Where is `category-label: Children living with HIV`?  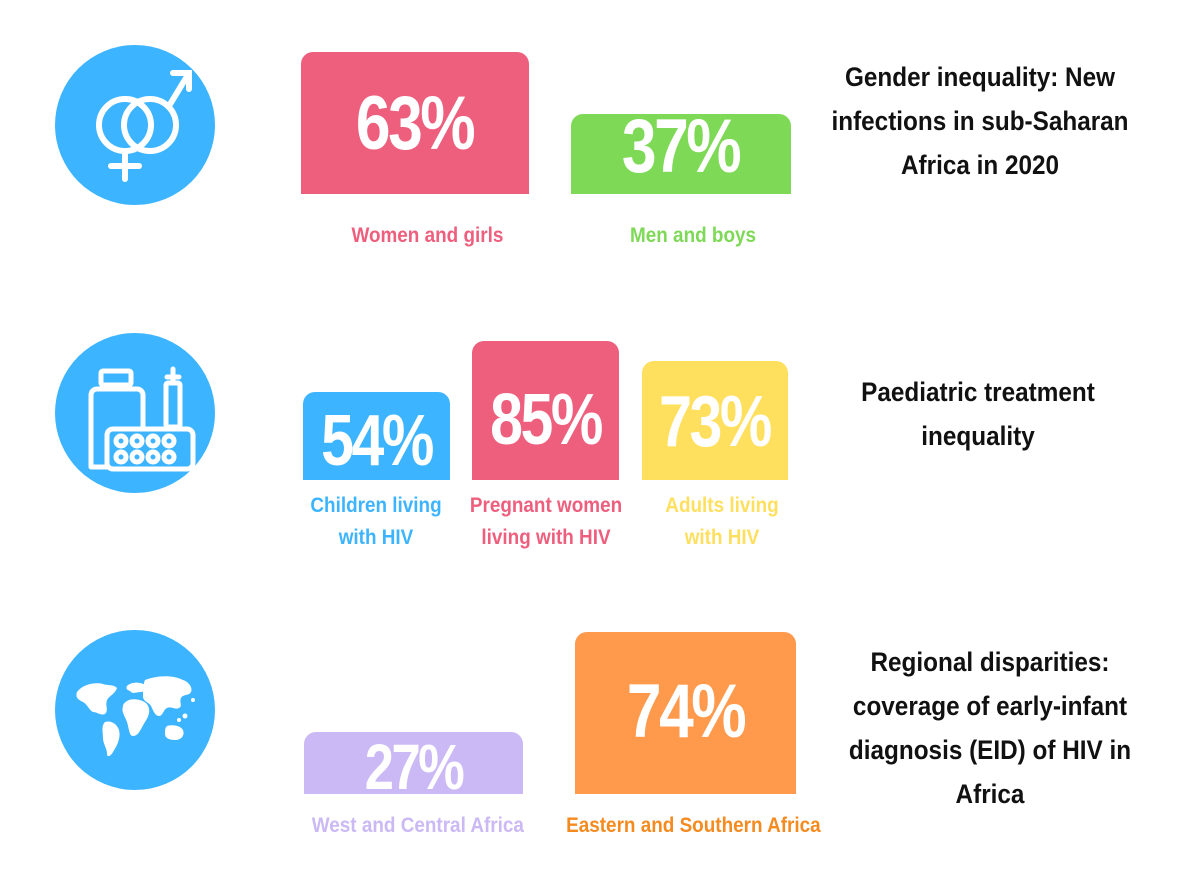
category-label: Children living with HIV is located at coordinates (376, 521).